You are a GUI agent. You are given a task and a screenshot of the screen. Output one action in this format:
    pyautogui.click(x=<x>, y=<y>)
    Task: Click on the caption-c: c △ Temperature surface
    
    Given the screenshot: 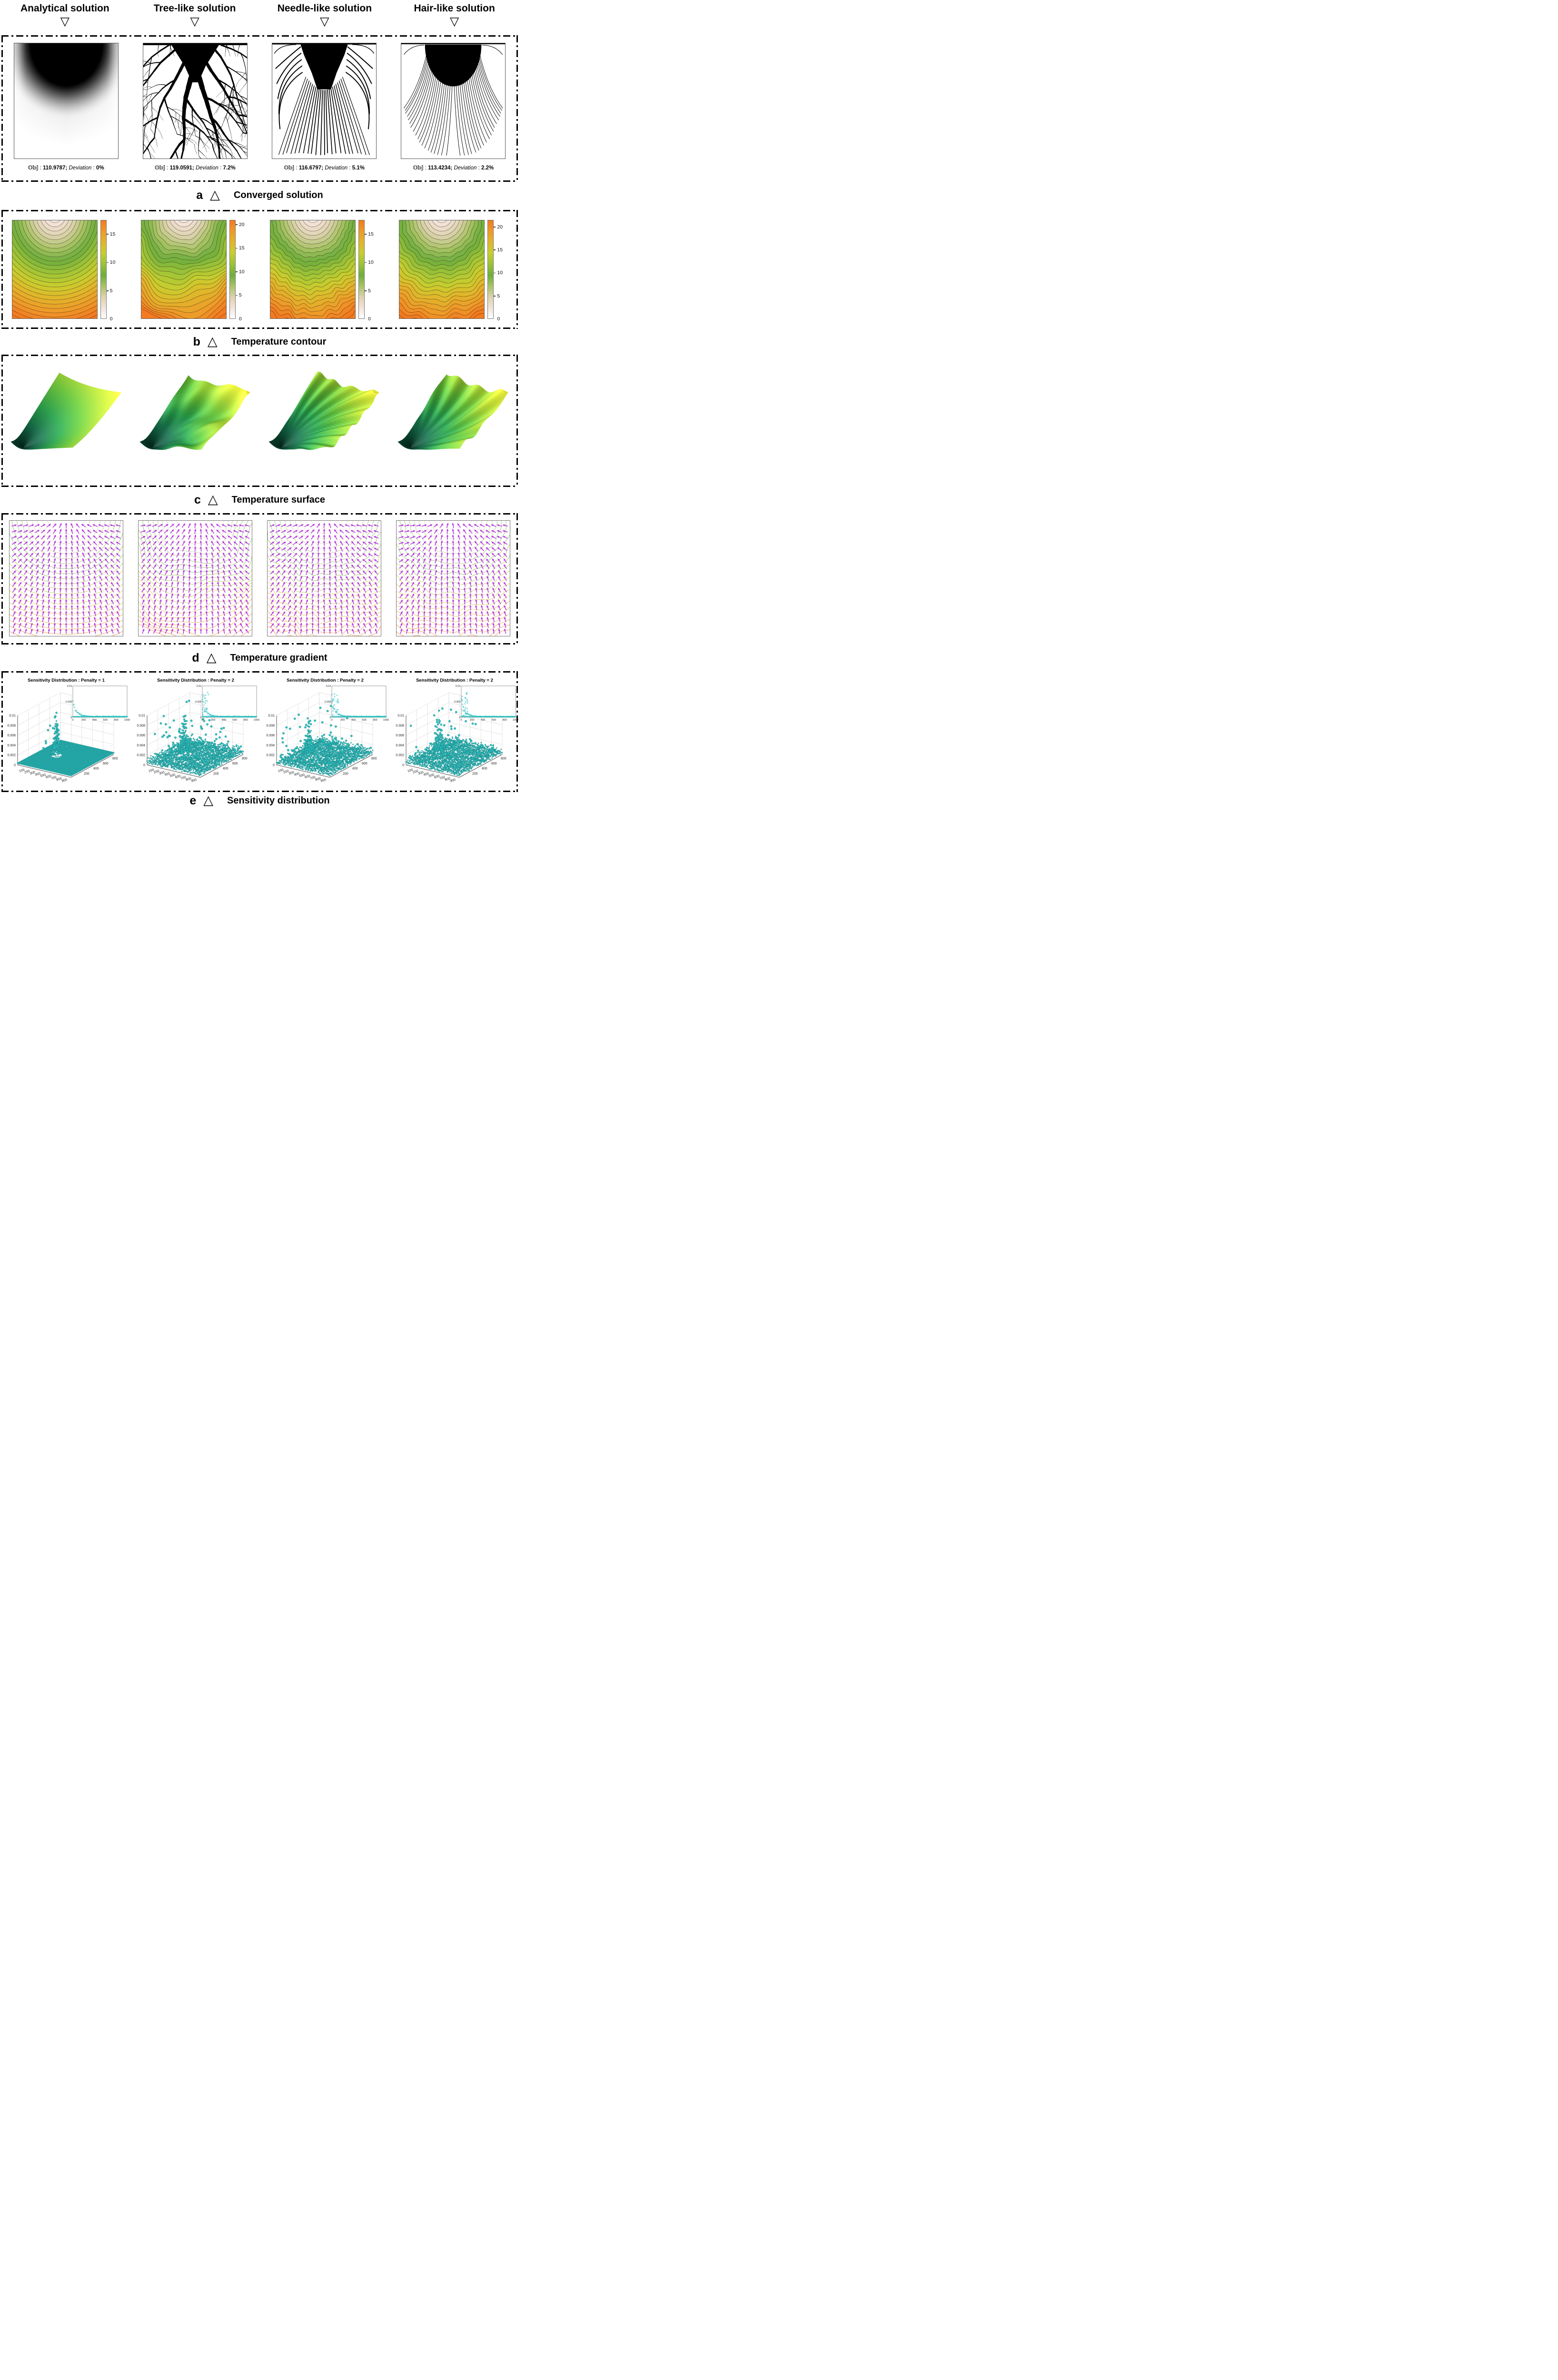 What is the action you would take?
    pyautogui.click(x=259, y=499)
    